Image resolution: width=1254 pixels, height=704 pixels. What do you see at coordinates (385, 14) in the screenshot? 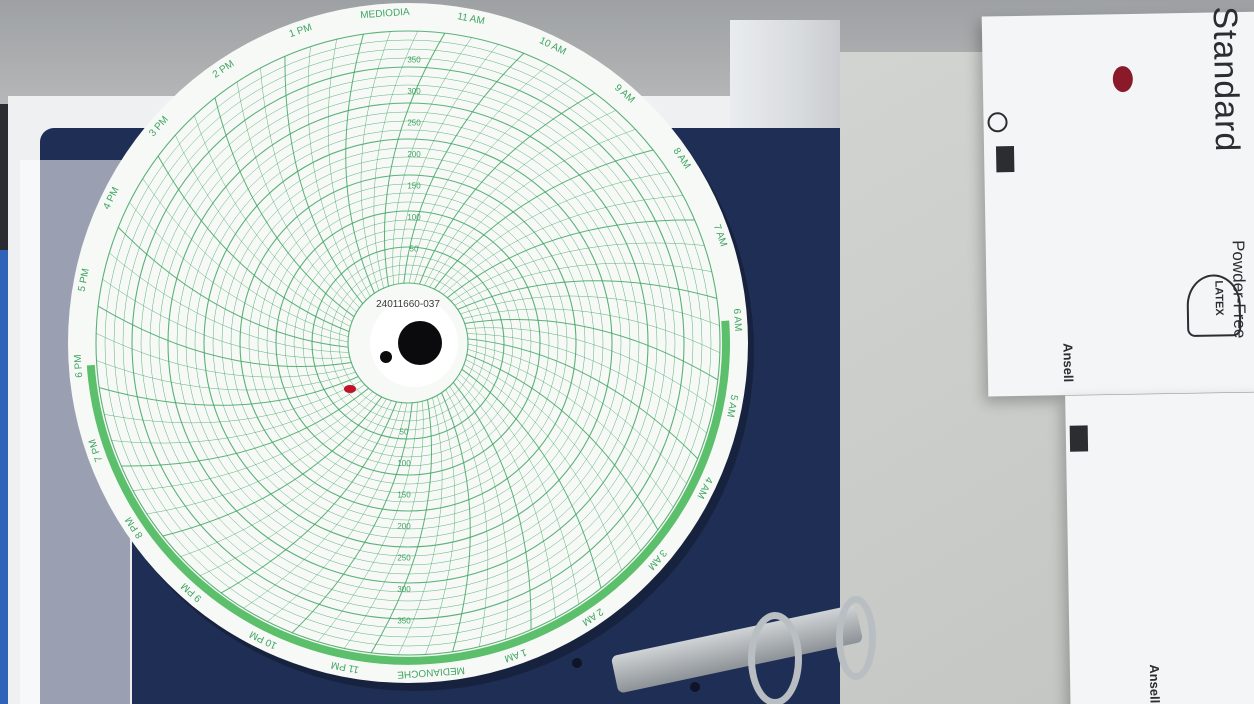
I see `hour-label: MEDIODIA` at bounding box center [385, 14].